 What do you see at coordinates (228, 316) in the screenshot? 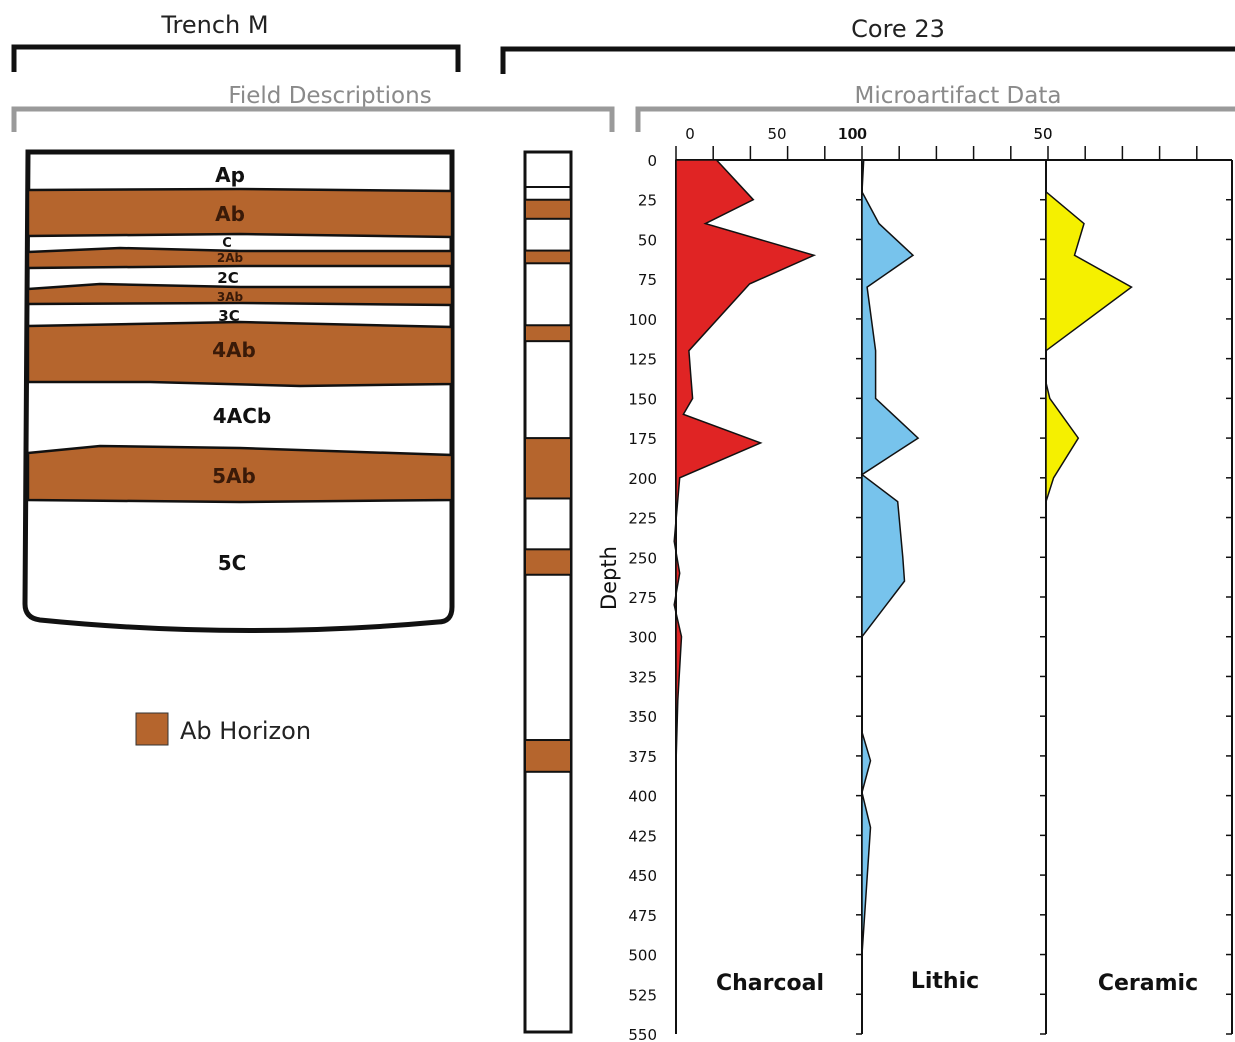
I see `trench-layer-label: 3C` at bounding box center [228, 316].